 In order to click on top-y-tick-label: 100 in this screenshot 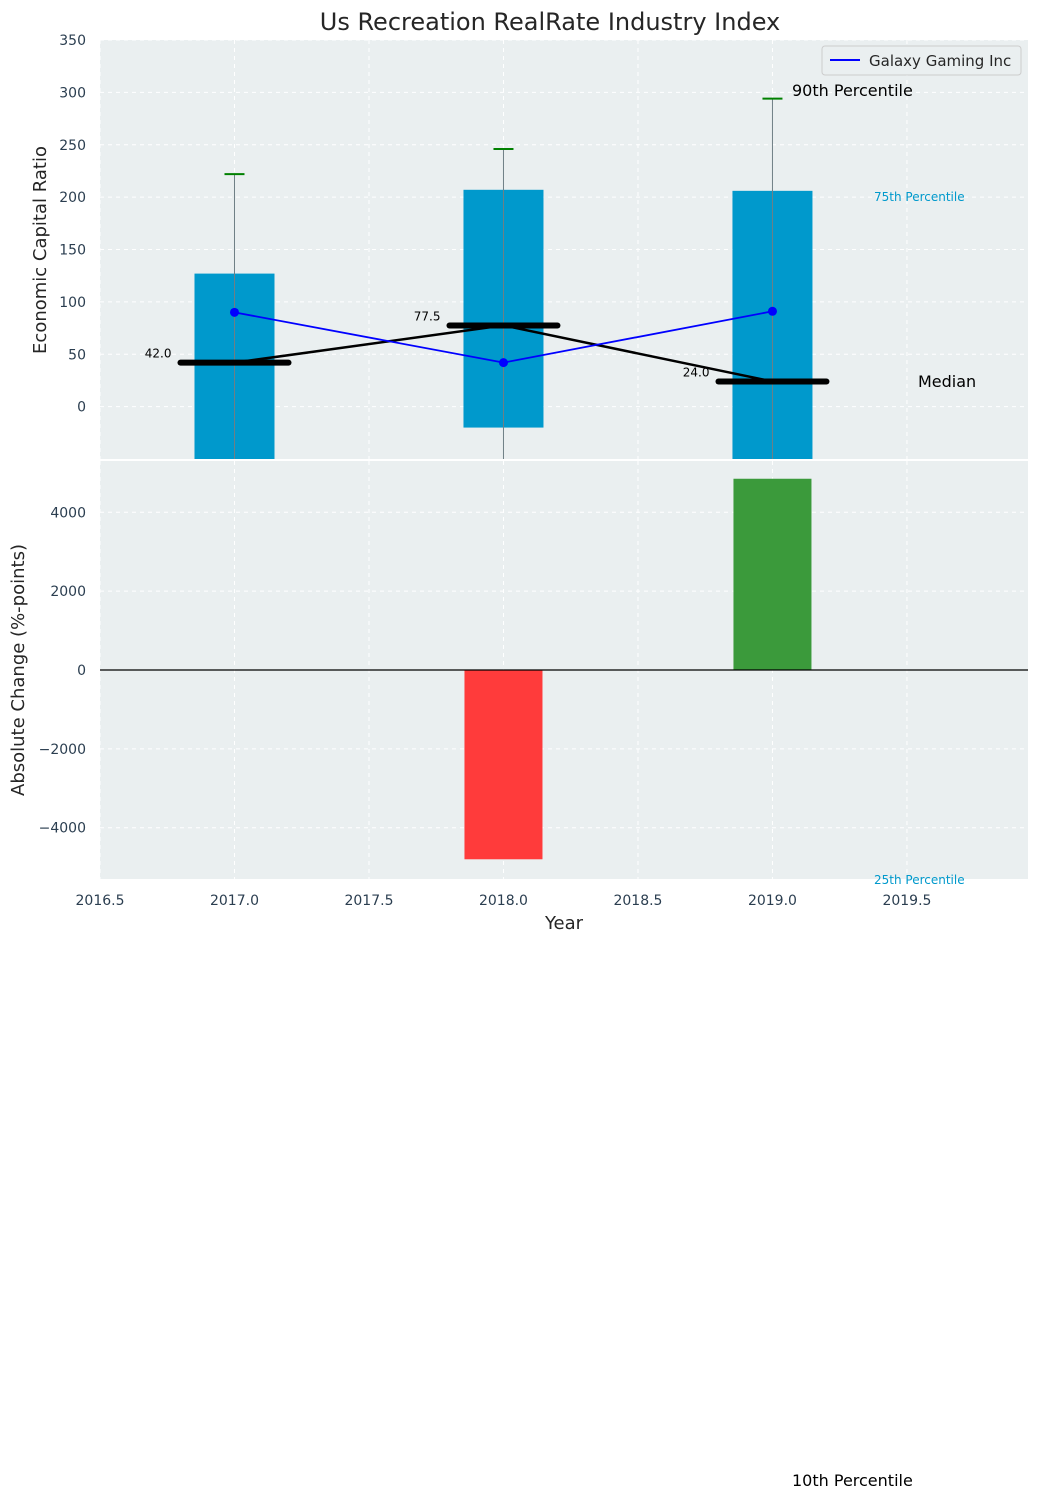, I will do `click(72, 303)`.